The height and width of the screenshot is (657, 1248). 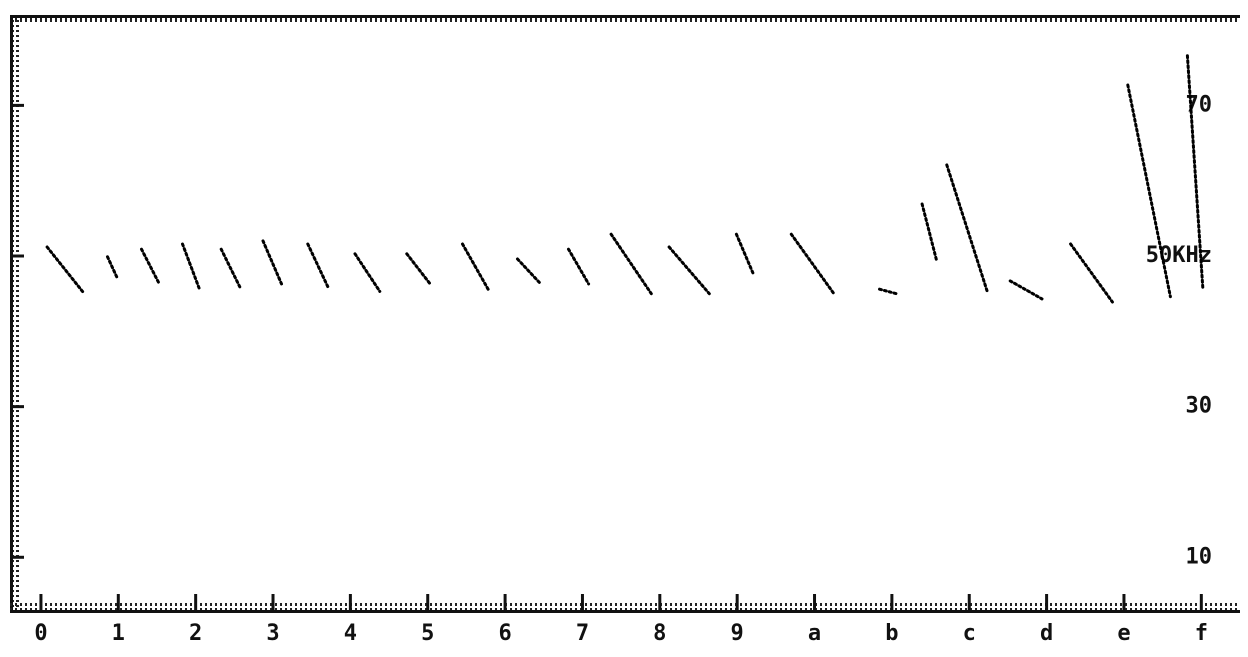 What do you see at coordinates (427, 633) in the screenshot?
I see `x-tick-label: 5` at bounding box center [427, 633].